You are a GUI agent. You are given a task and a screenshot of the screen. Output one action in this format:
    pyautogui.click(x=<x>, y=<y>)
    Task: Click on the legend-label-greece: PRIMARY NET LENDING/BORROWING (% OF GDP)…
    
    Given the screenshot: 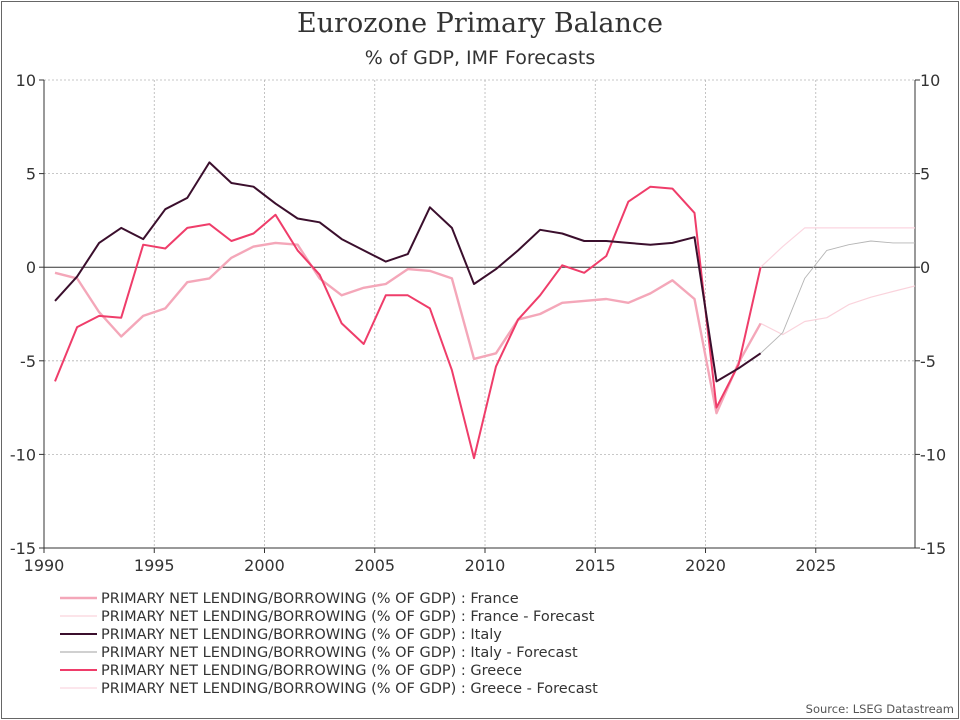 What is the action you would take?
    pyautogui.click(x=311, y=671)
    